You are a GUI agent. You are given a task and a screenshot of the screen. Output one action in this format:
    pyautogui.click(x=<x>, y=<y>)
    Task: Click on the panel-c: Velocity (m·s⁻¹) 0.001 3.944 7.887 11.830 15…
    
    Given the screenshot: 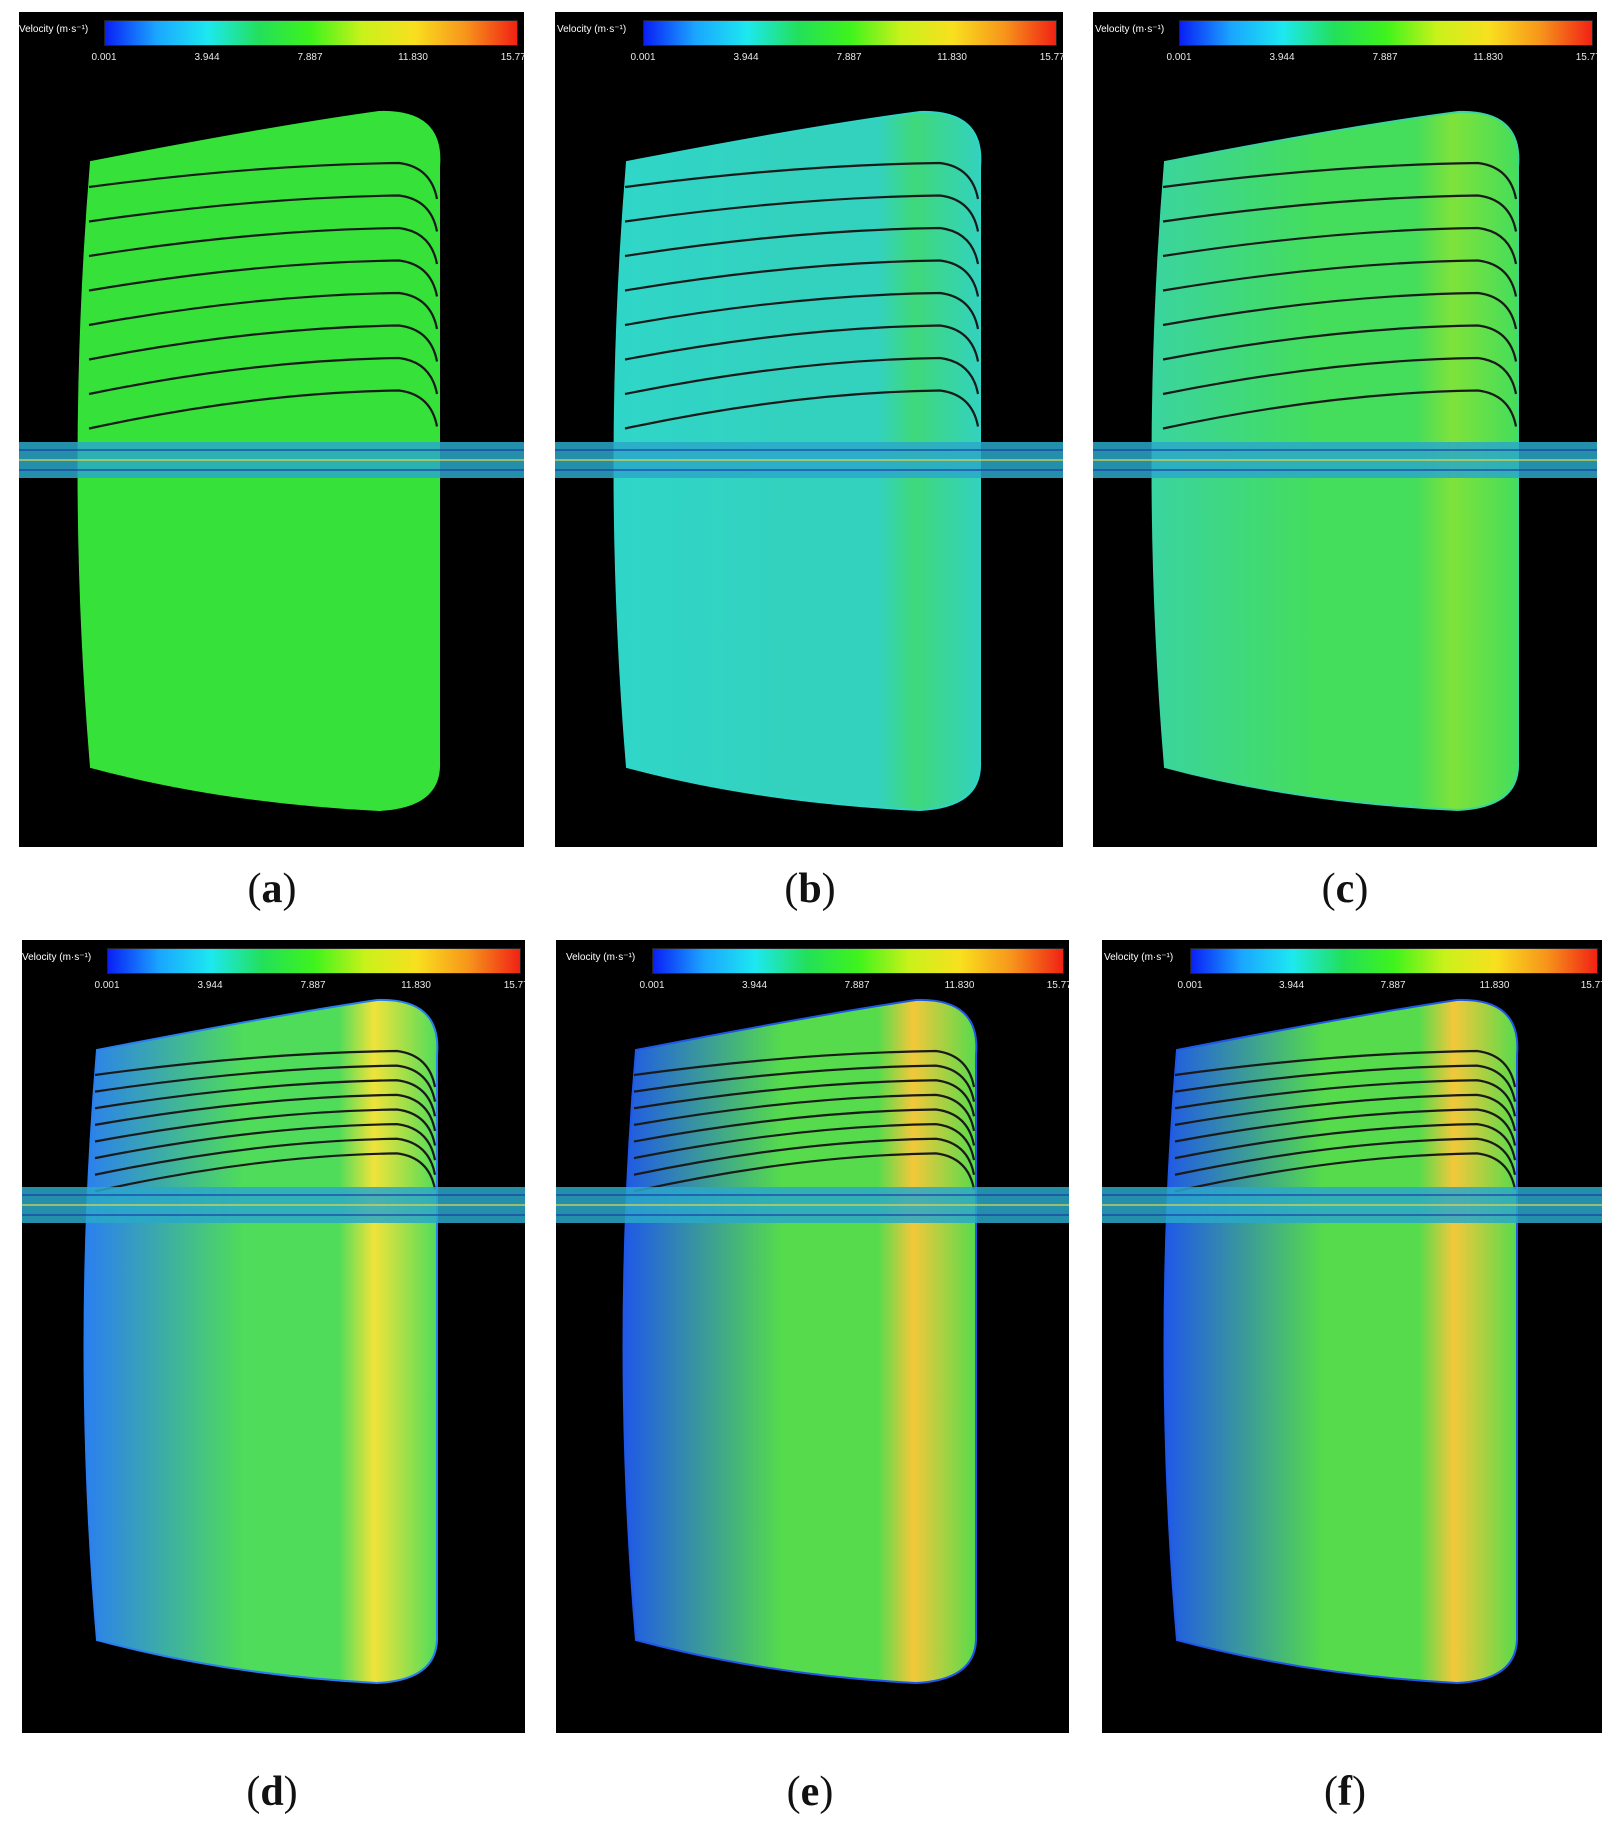 What is the action you would take?
    pyautogui.click(x=1345, y=429)
    